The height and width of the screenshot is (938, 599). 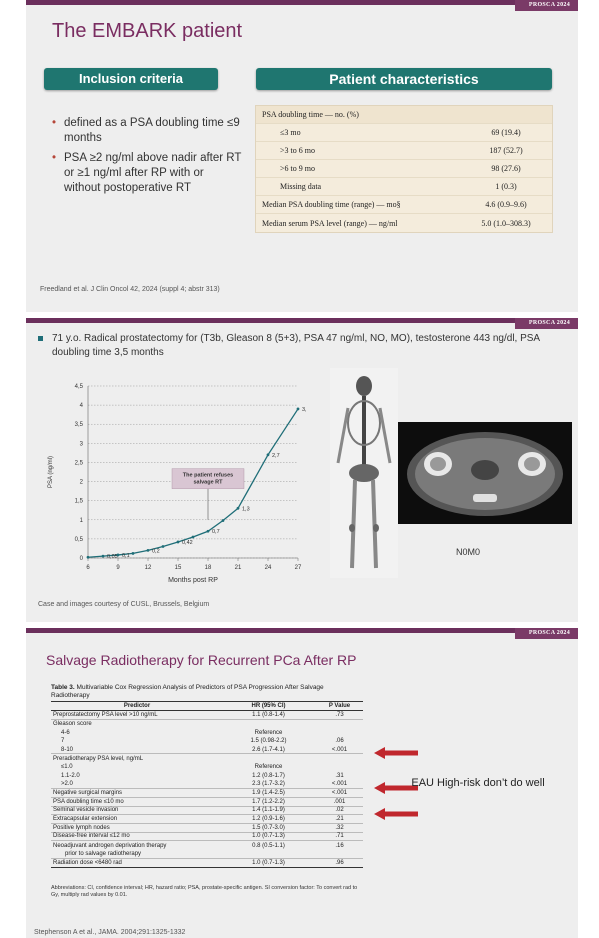 I want to click on table-row: Gleason score, so click(x=207, y=724).